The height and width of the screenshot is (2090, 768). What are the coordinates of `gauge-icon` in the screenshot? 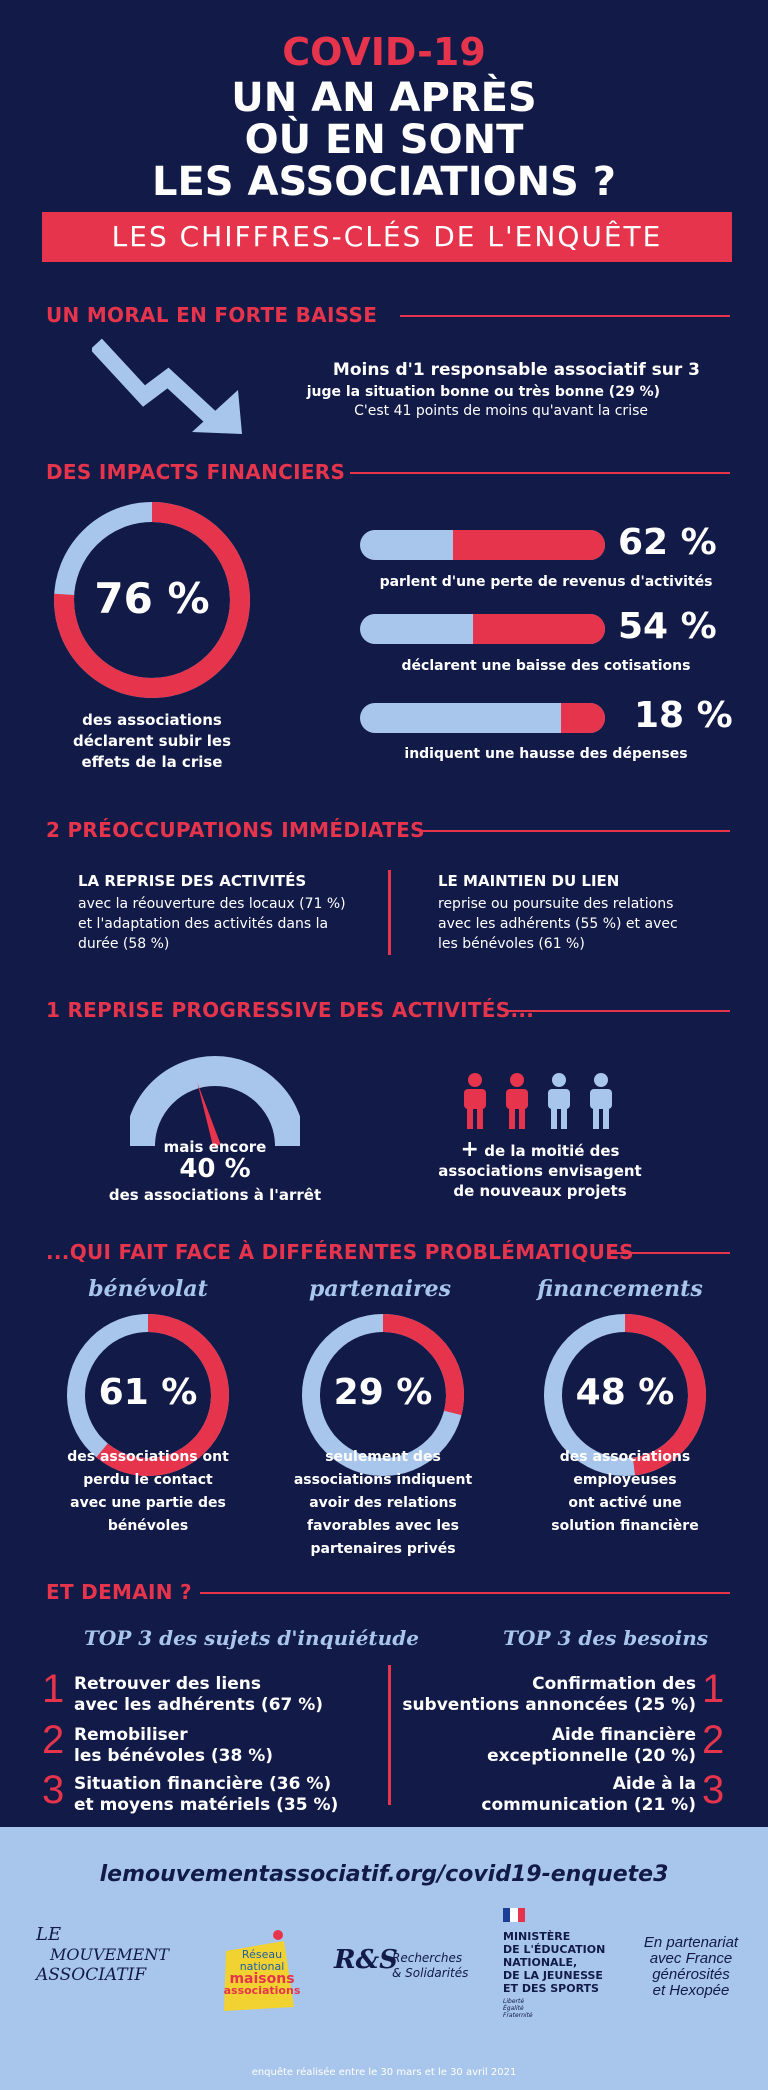 It's located at (215, 1102).